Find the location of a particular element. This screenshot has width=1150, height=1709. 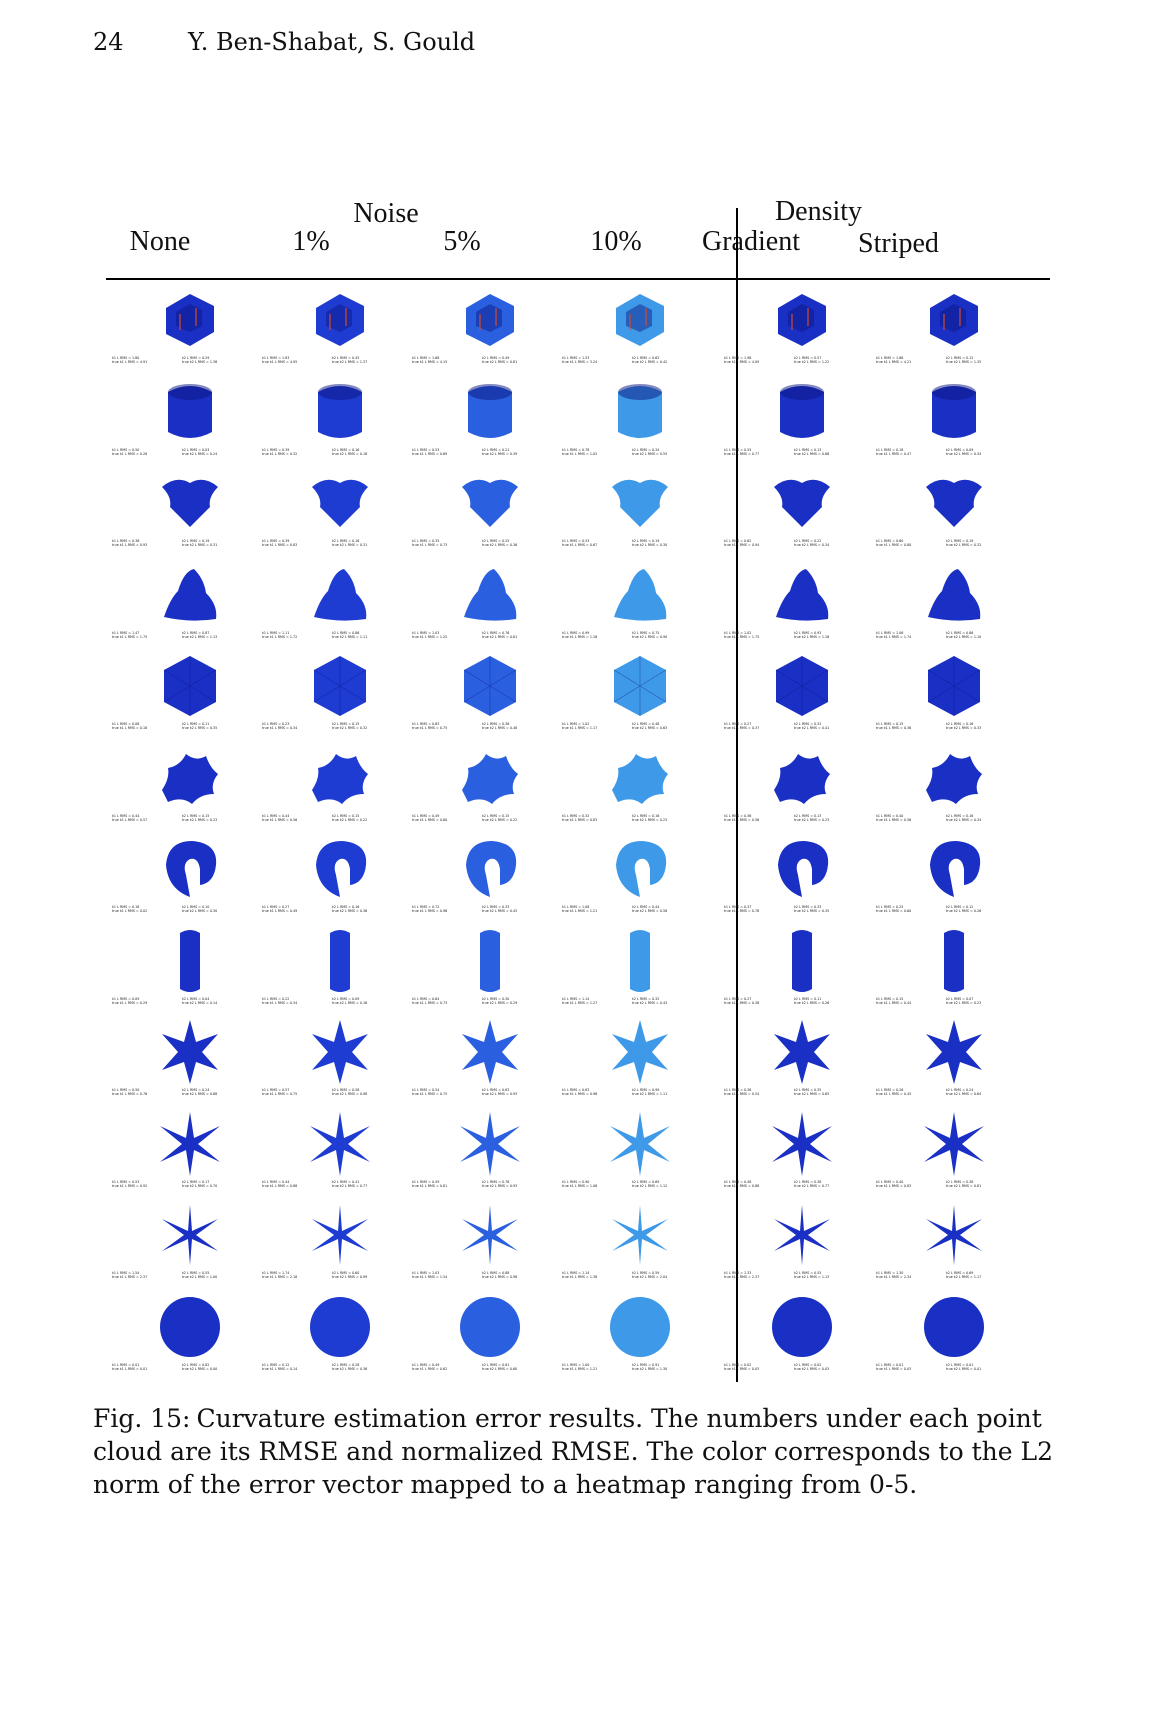

k1-metrics: k1 L RMS = 1.14 true k1 L RMS = 1.27 is located at coordinates (579, 1001).